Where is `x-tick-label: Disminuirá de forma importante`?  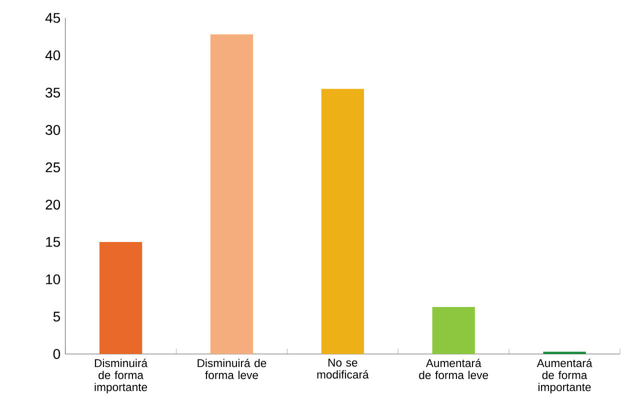
x-tick-label: Disminuirá de forma importante is located at coordinates (121, 376).